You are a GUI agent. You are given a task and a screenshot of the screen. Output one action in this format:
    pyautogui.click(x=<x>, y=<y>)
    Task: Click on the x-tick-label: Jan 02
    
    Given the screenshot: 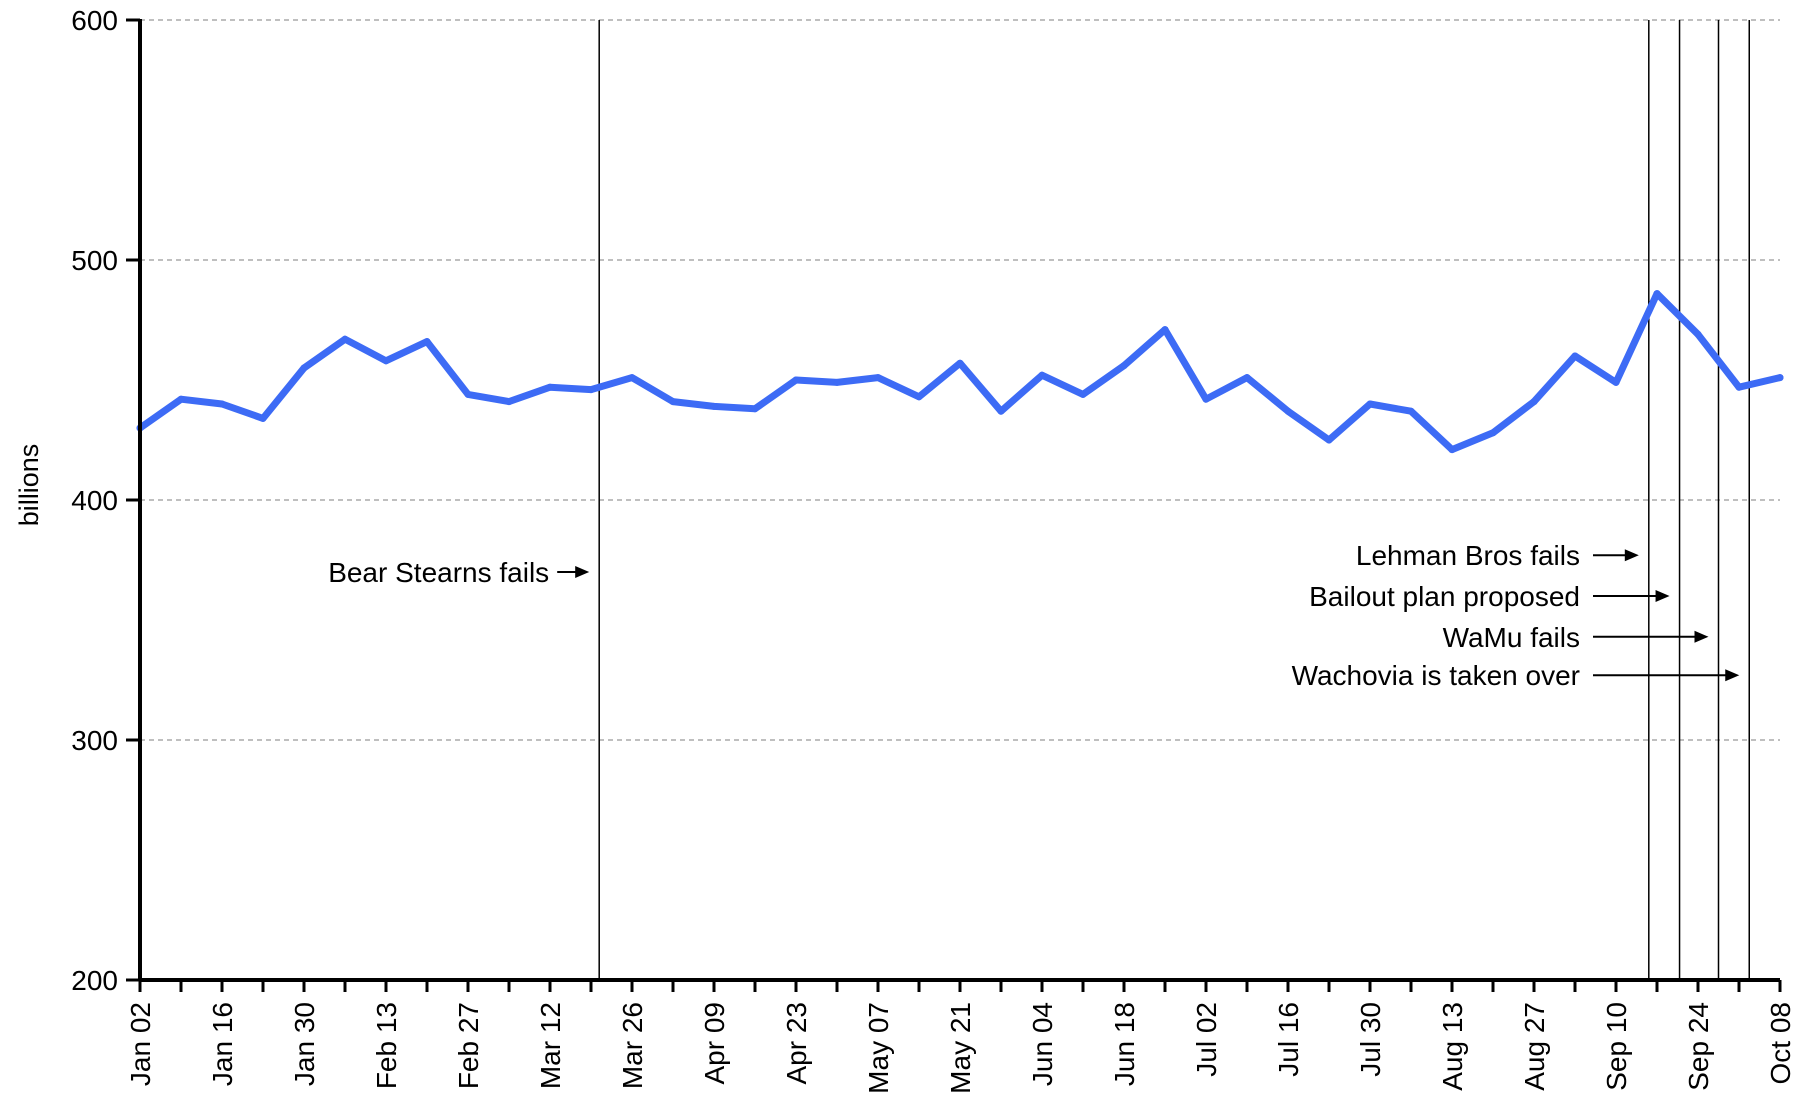 What is the action you would take?
    pyautogui.click(x=140, y=1044)
    